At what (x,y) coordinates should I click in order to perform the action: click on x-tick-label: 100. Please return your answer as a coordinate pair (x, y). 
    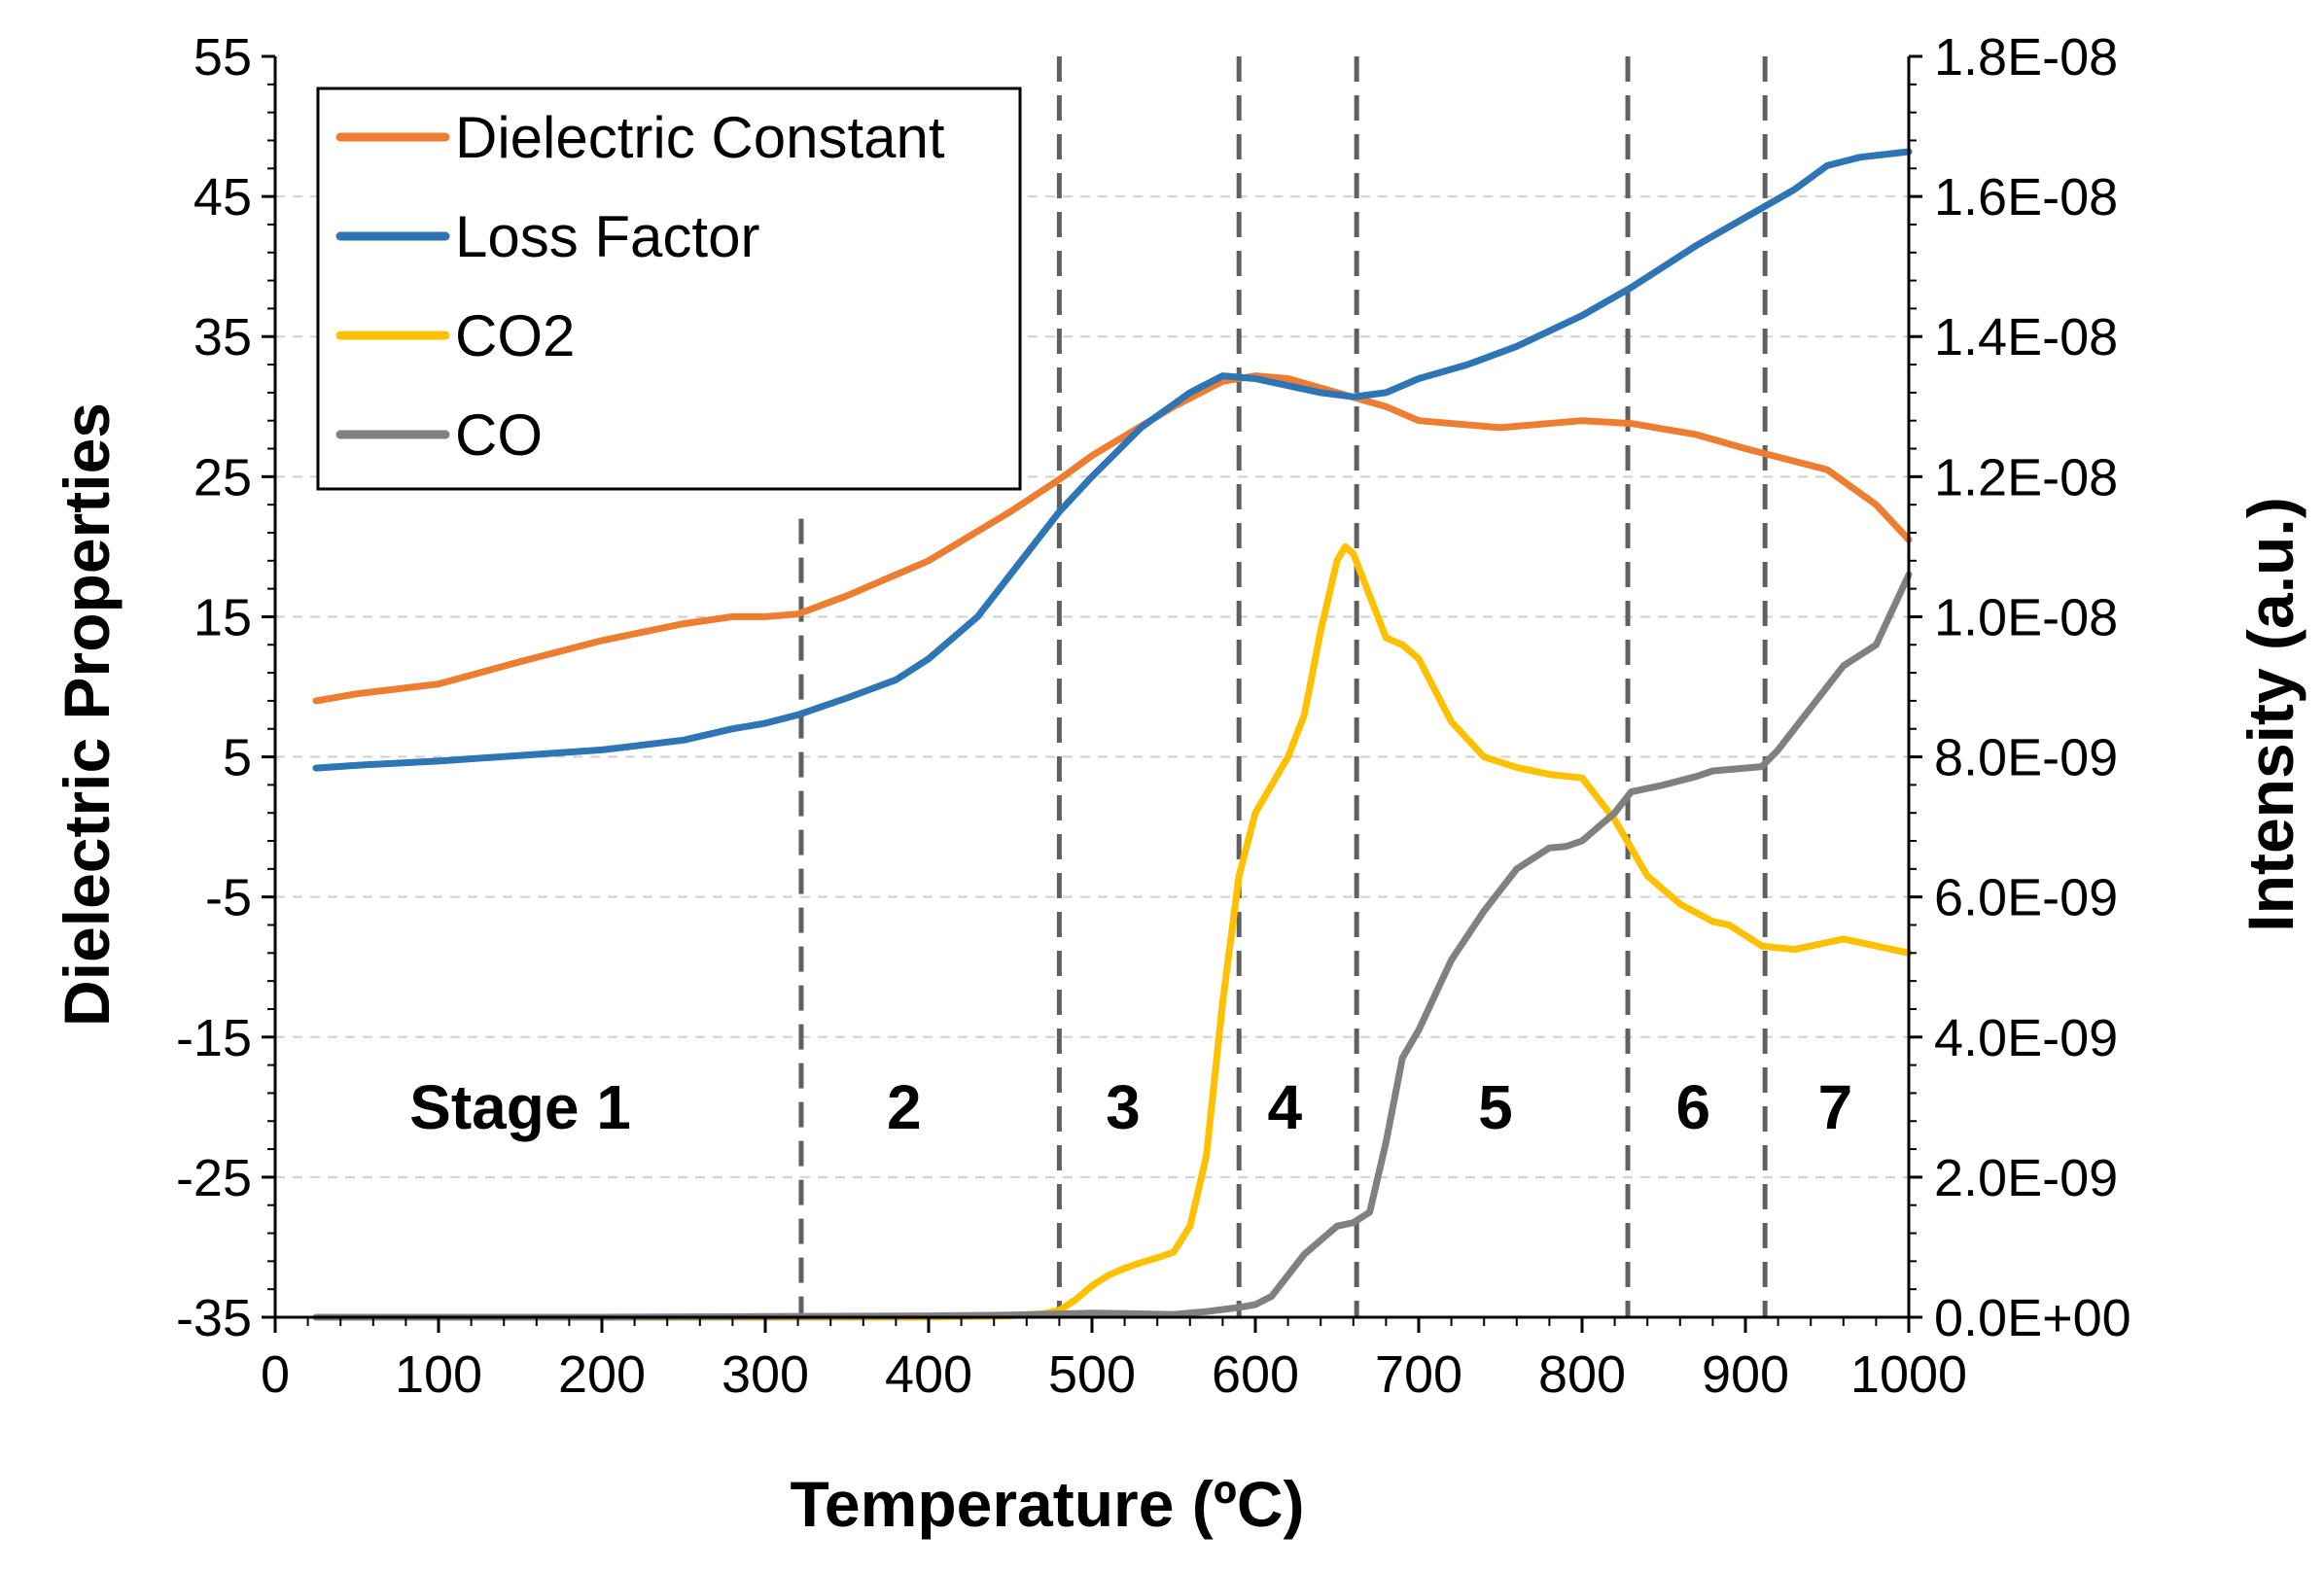
    Looking at the image, I should click on (439, 1375).